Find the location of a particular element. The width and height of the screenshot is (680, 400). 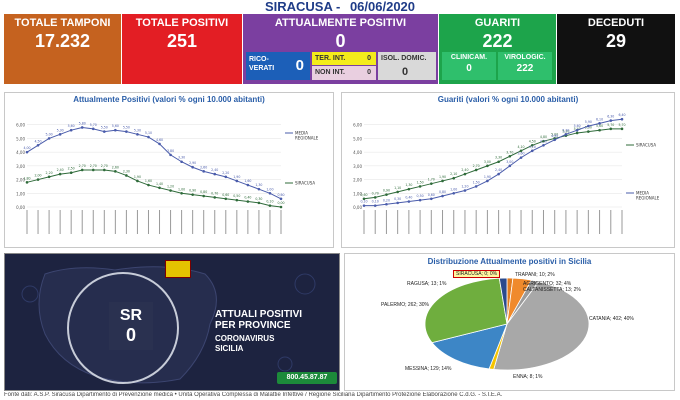

regione-sicilia-logo is located at coordinates (178, 269).